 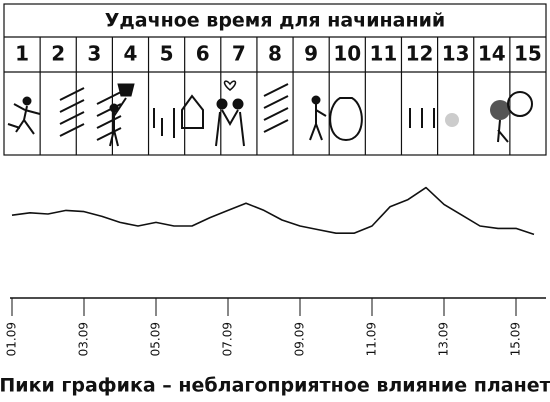 What do you see at coordinates (84, 339) in the screenshot?
I see `x-tick-label: 03.09` at bounding box center [84, 339].